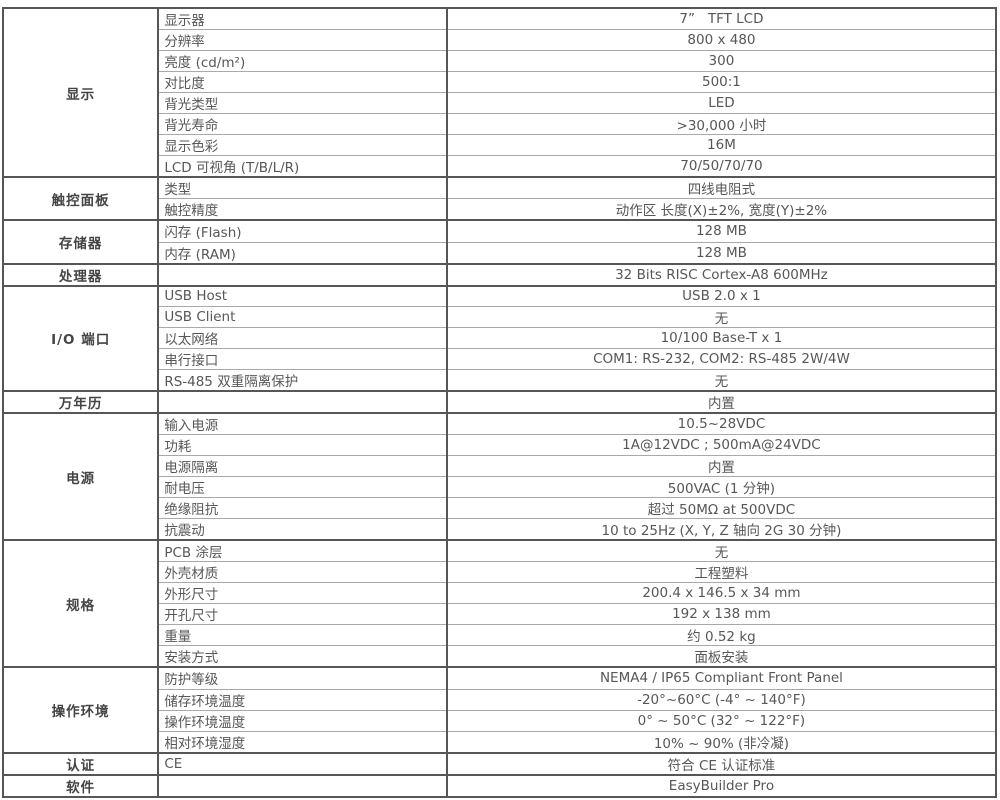 The image size is (1000, 800). Describe the element at coordinates (302, 82) in the screenshot. I see `property-cell: 对比度` at that location.